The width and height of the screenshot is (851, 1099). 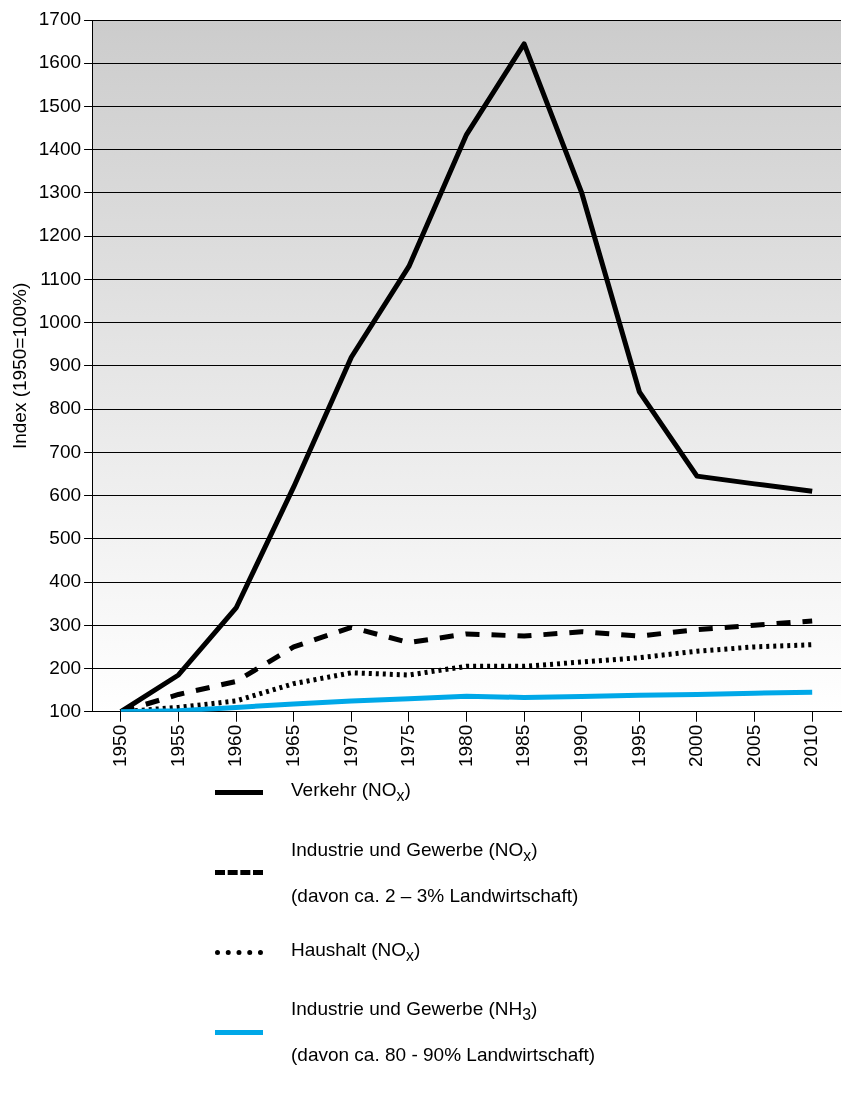 I want to click on x-tick-label: 1965, so click(x=292, y=746).